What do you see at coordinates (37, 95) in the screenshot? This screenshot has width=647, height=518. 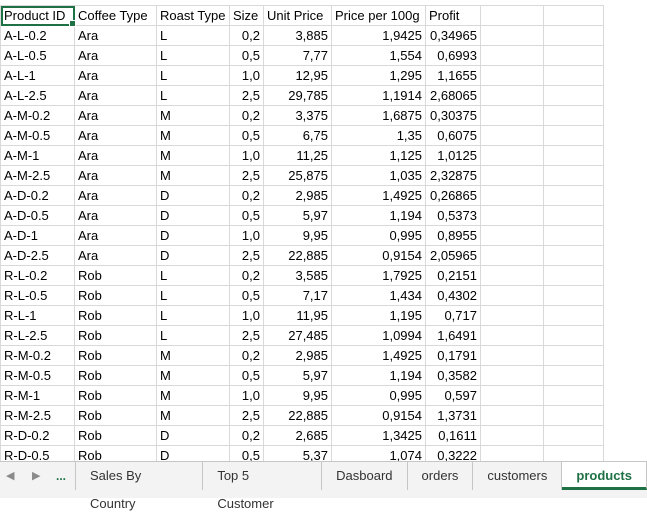 I see `cell: A-L-2.5` at bounding box center [37, 95].